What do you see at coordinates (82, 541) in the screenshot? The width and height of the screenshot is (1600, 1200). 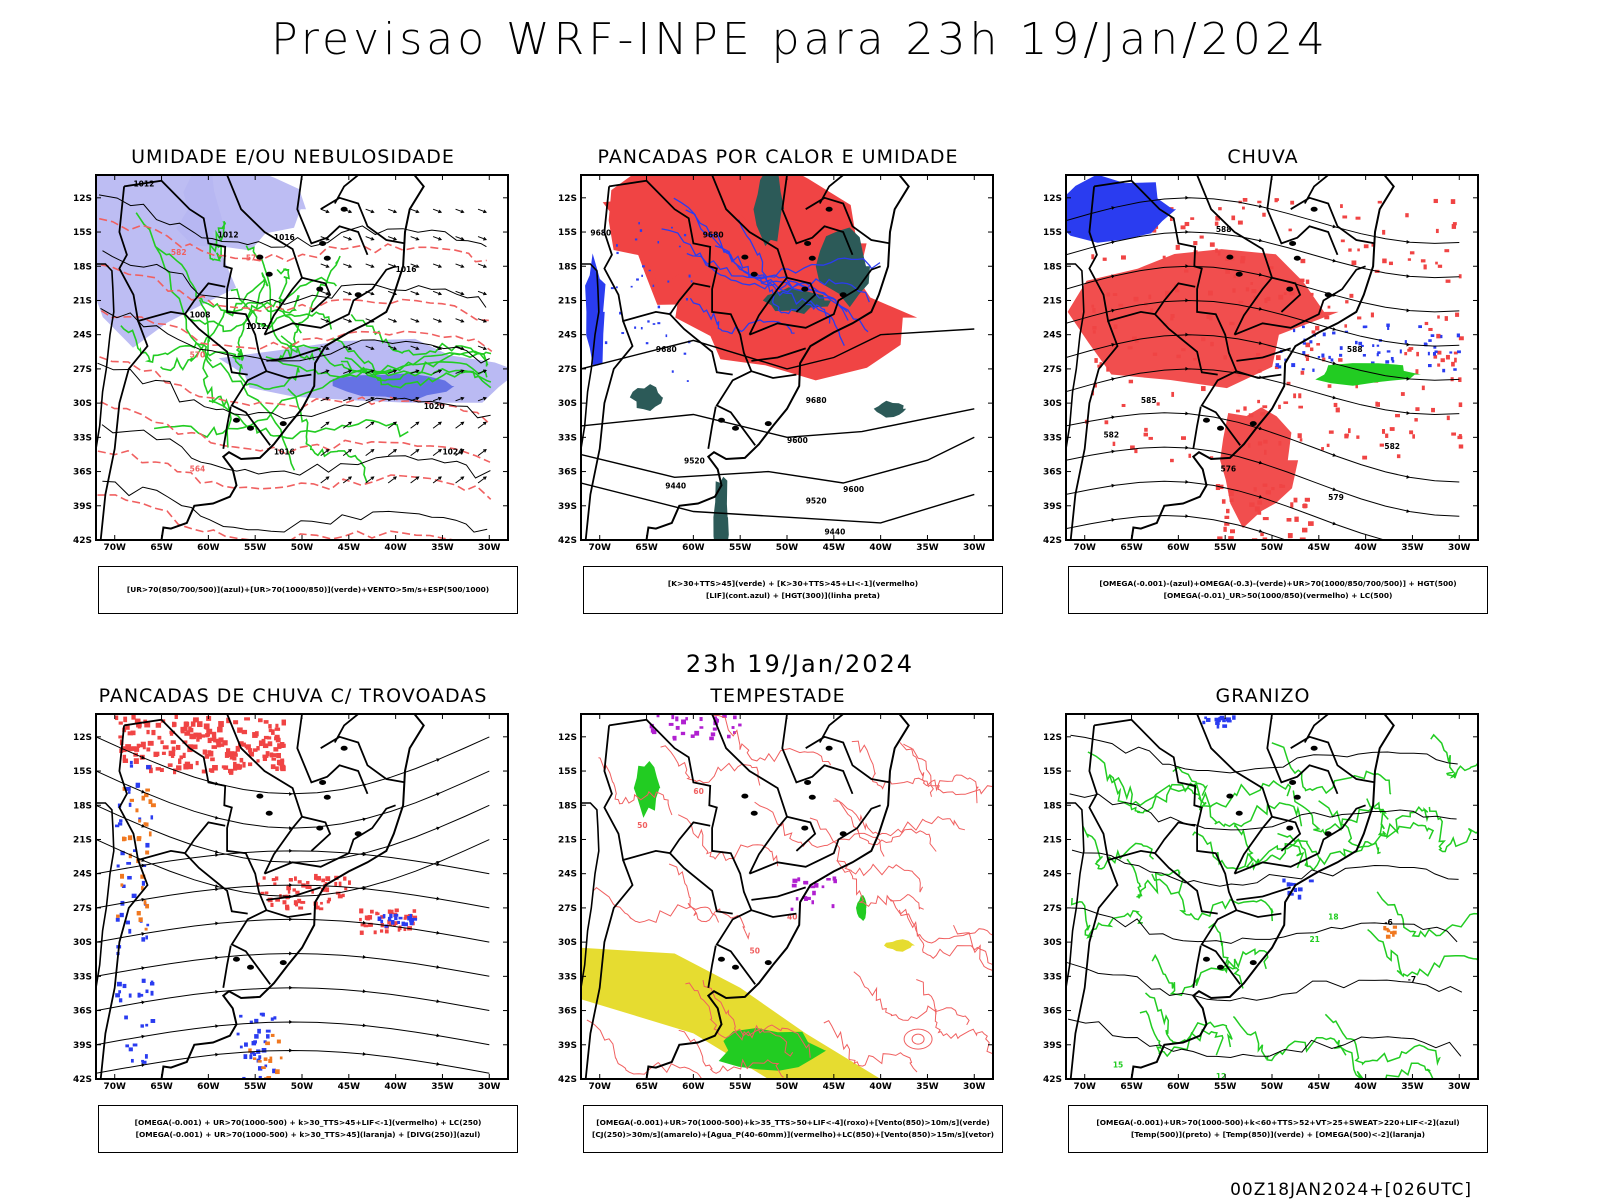 I see `lat-tick-label: 42S` at bounding box center [82, 541].